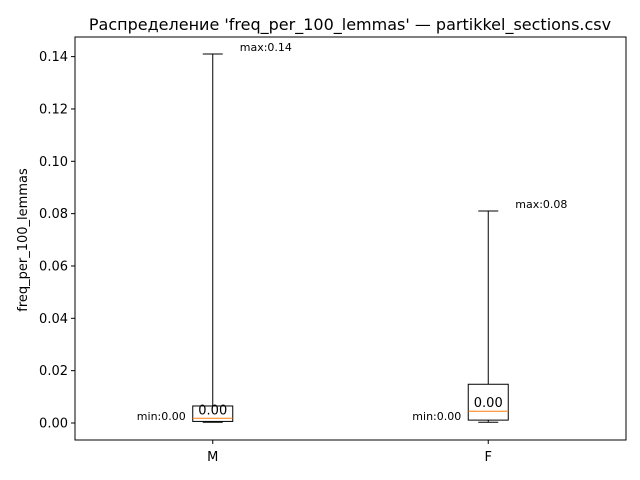 The width and height of the screenshot is (640, 480). I want to click on max-label: max:0.14, so click(266, 47).